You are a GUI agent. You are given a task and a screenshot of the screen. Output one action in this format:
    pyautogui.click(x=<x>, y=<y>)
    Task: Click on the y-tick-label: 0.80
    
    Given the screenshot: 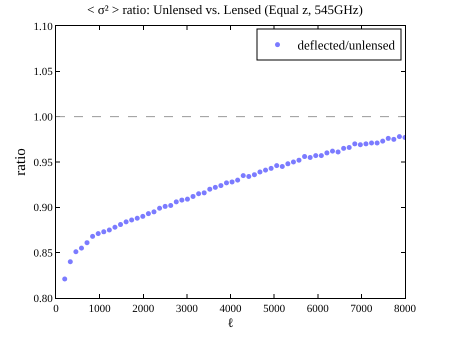 What is the action you would take?
    pyautogui.click(x=44, y=298)
    